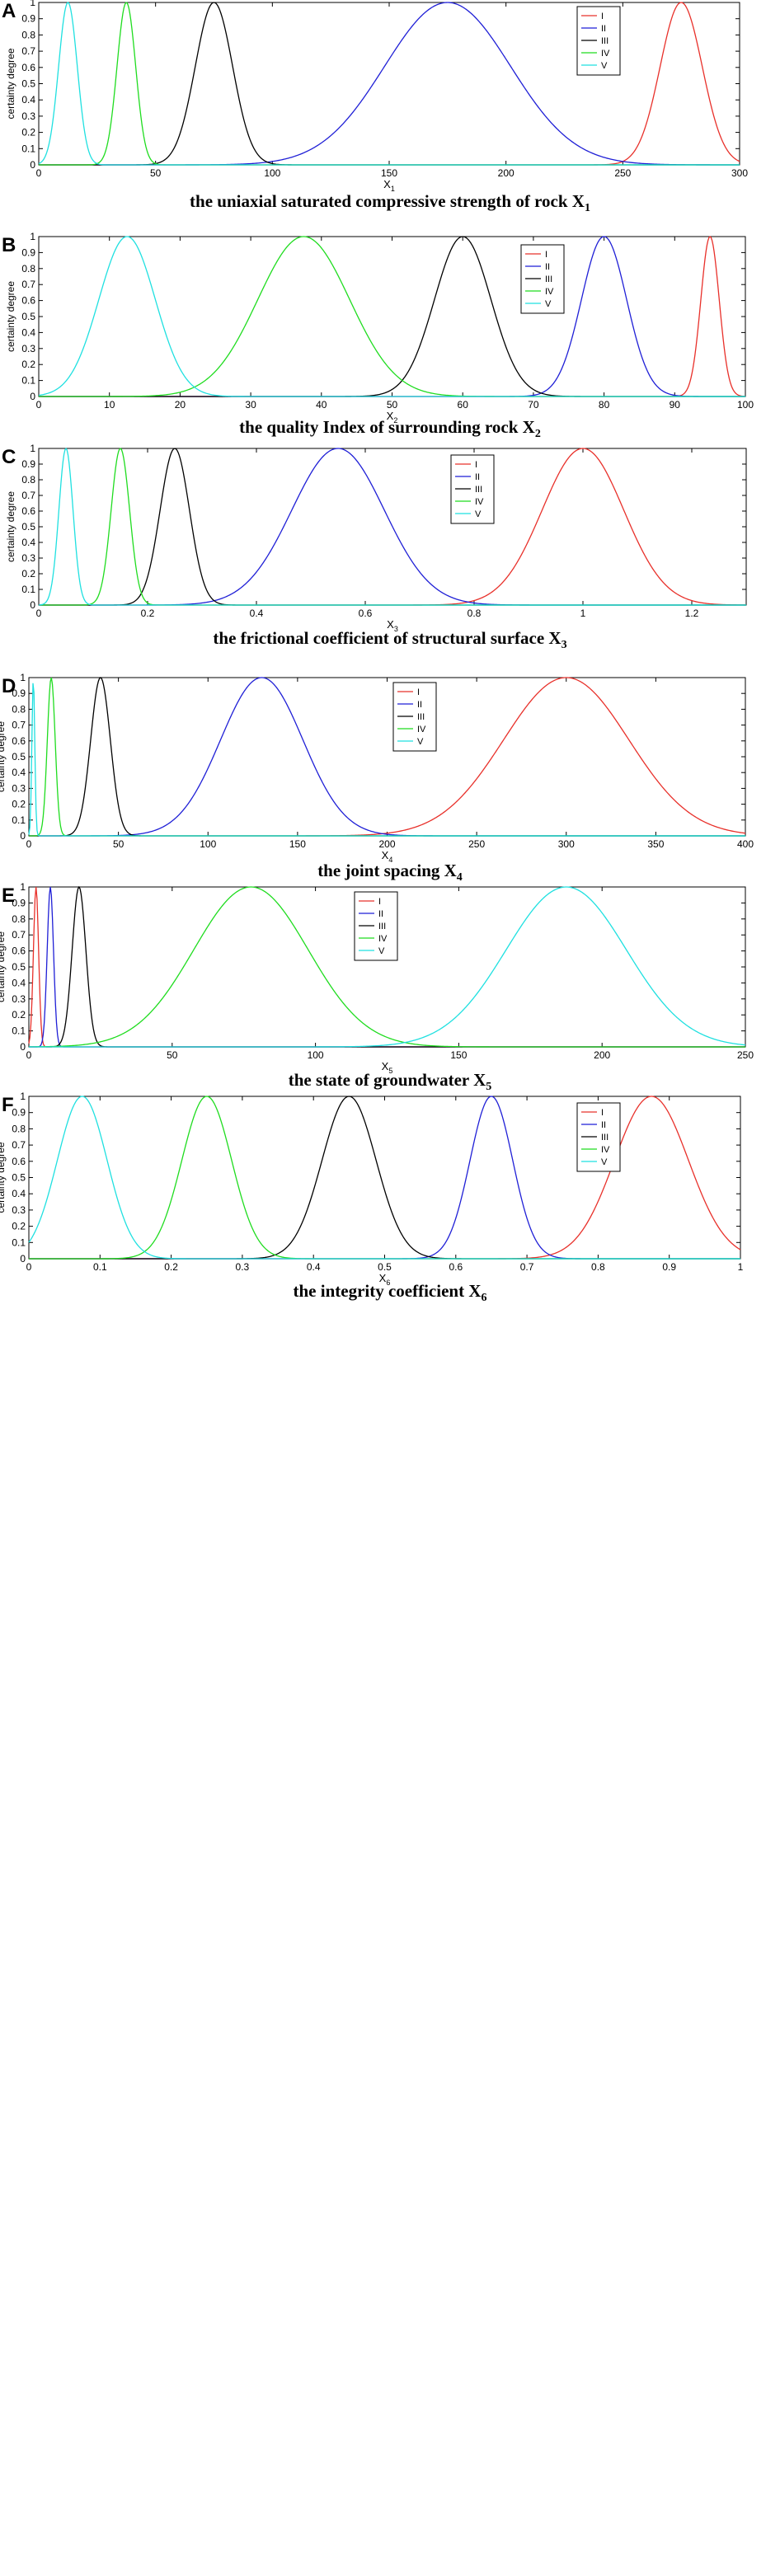 The image size is (780, 2576). Describe the element at coordinates (382, 927) in the screenshot. I see `legend-label-iii-e: III` at that location.